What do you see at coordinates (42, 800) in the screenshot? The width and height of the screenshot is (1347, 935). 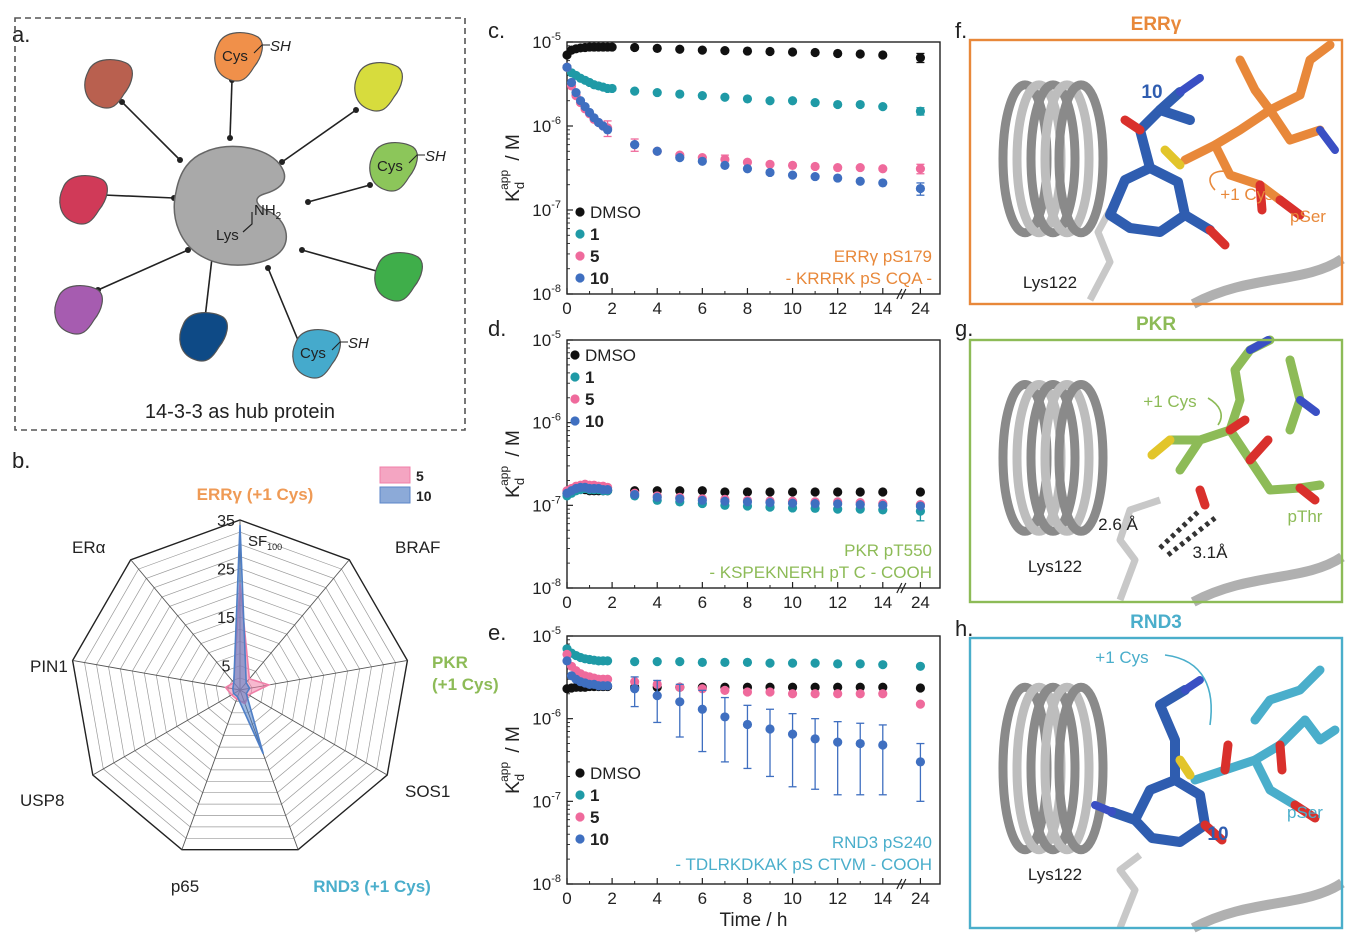 I see `radar-axis-label: USP8` at bounding box center [42, 800].